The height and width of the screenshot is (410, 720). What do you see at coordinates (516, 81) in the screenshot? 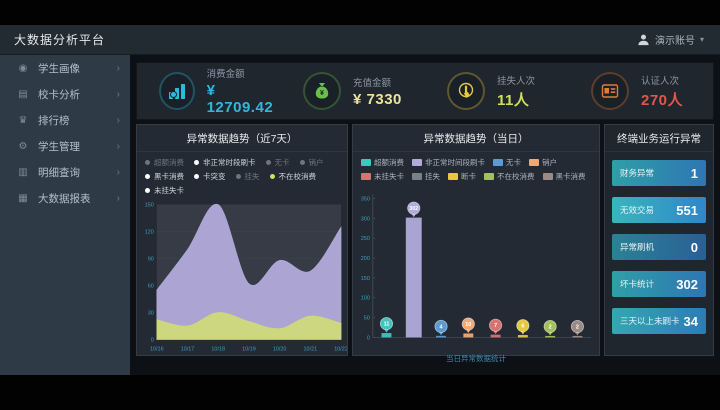
I see `kpi-label: 挂失人次` at bounding box center [516, 81].